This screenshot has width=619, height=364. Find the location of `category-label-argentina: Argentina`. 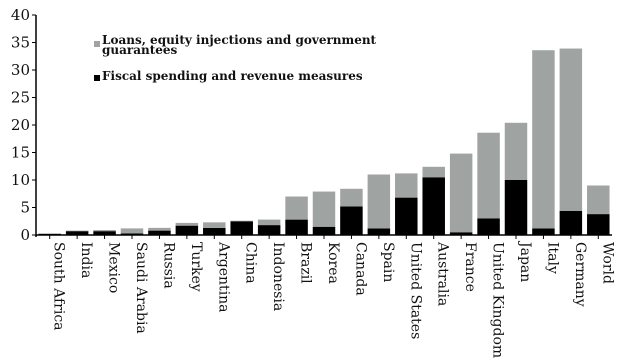

category-label-argentina: Argentina is located at coordinates (223, 277).